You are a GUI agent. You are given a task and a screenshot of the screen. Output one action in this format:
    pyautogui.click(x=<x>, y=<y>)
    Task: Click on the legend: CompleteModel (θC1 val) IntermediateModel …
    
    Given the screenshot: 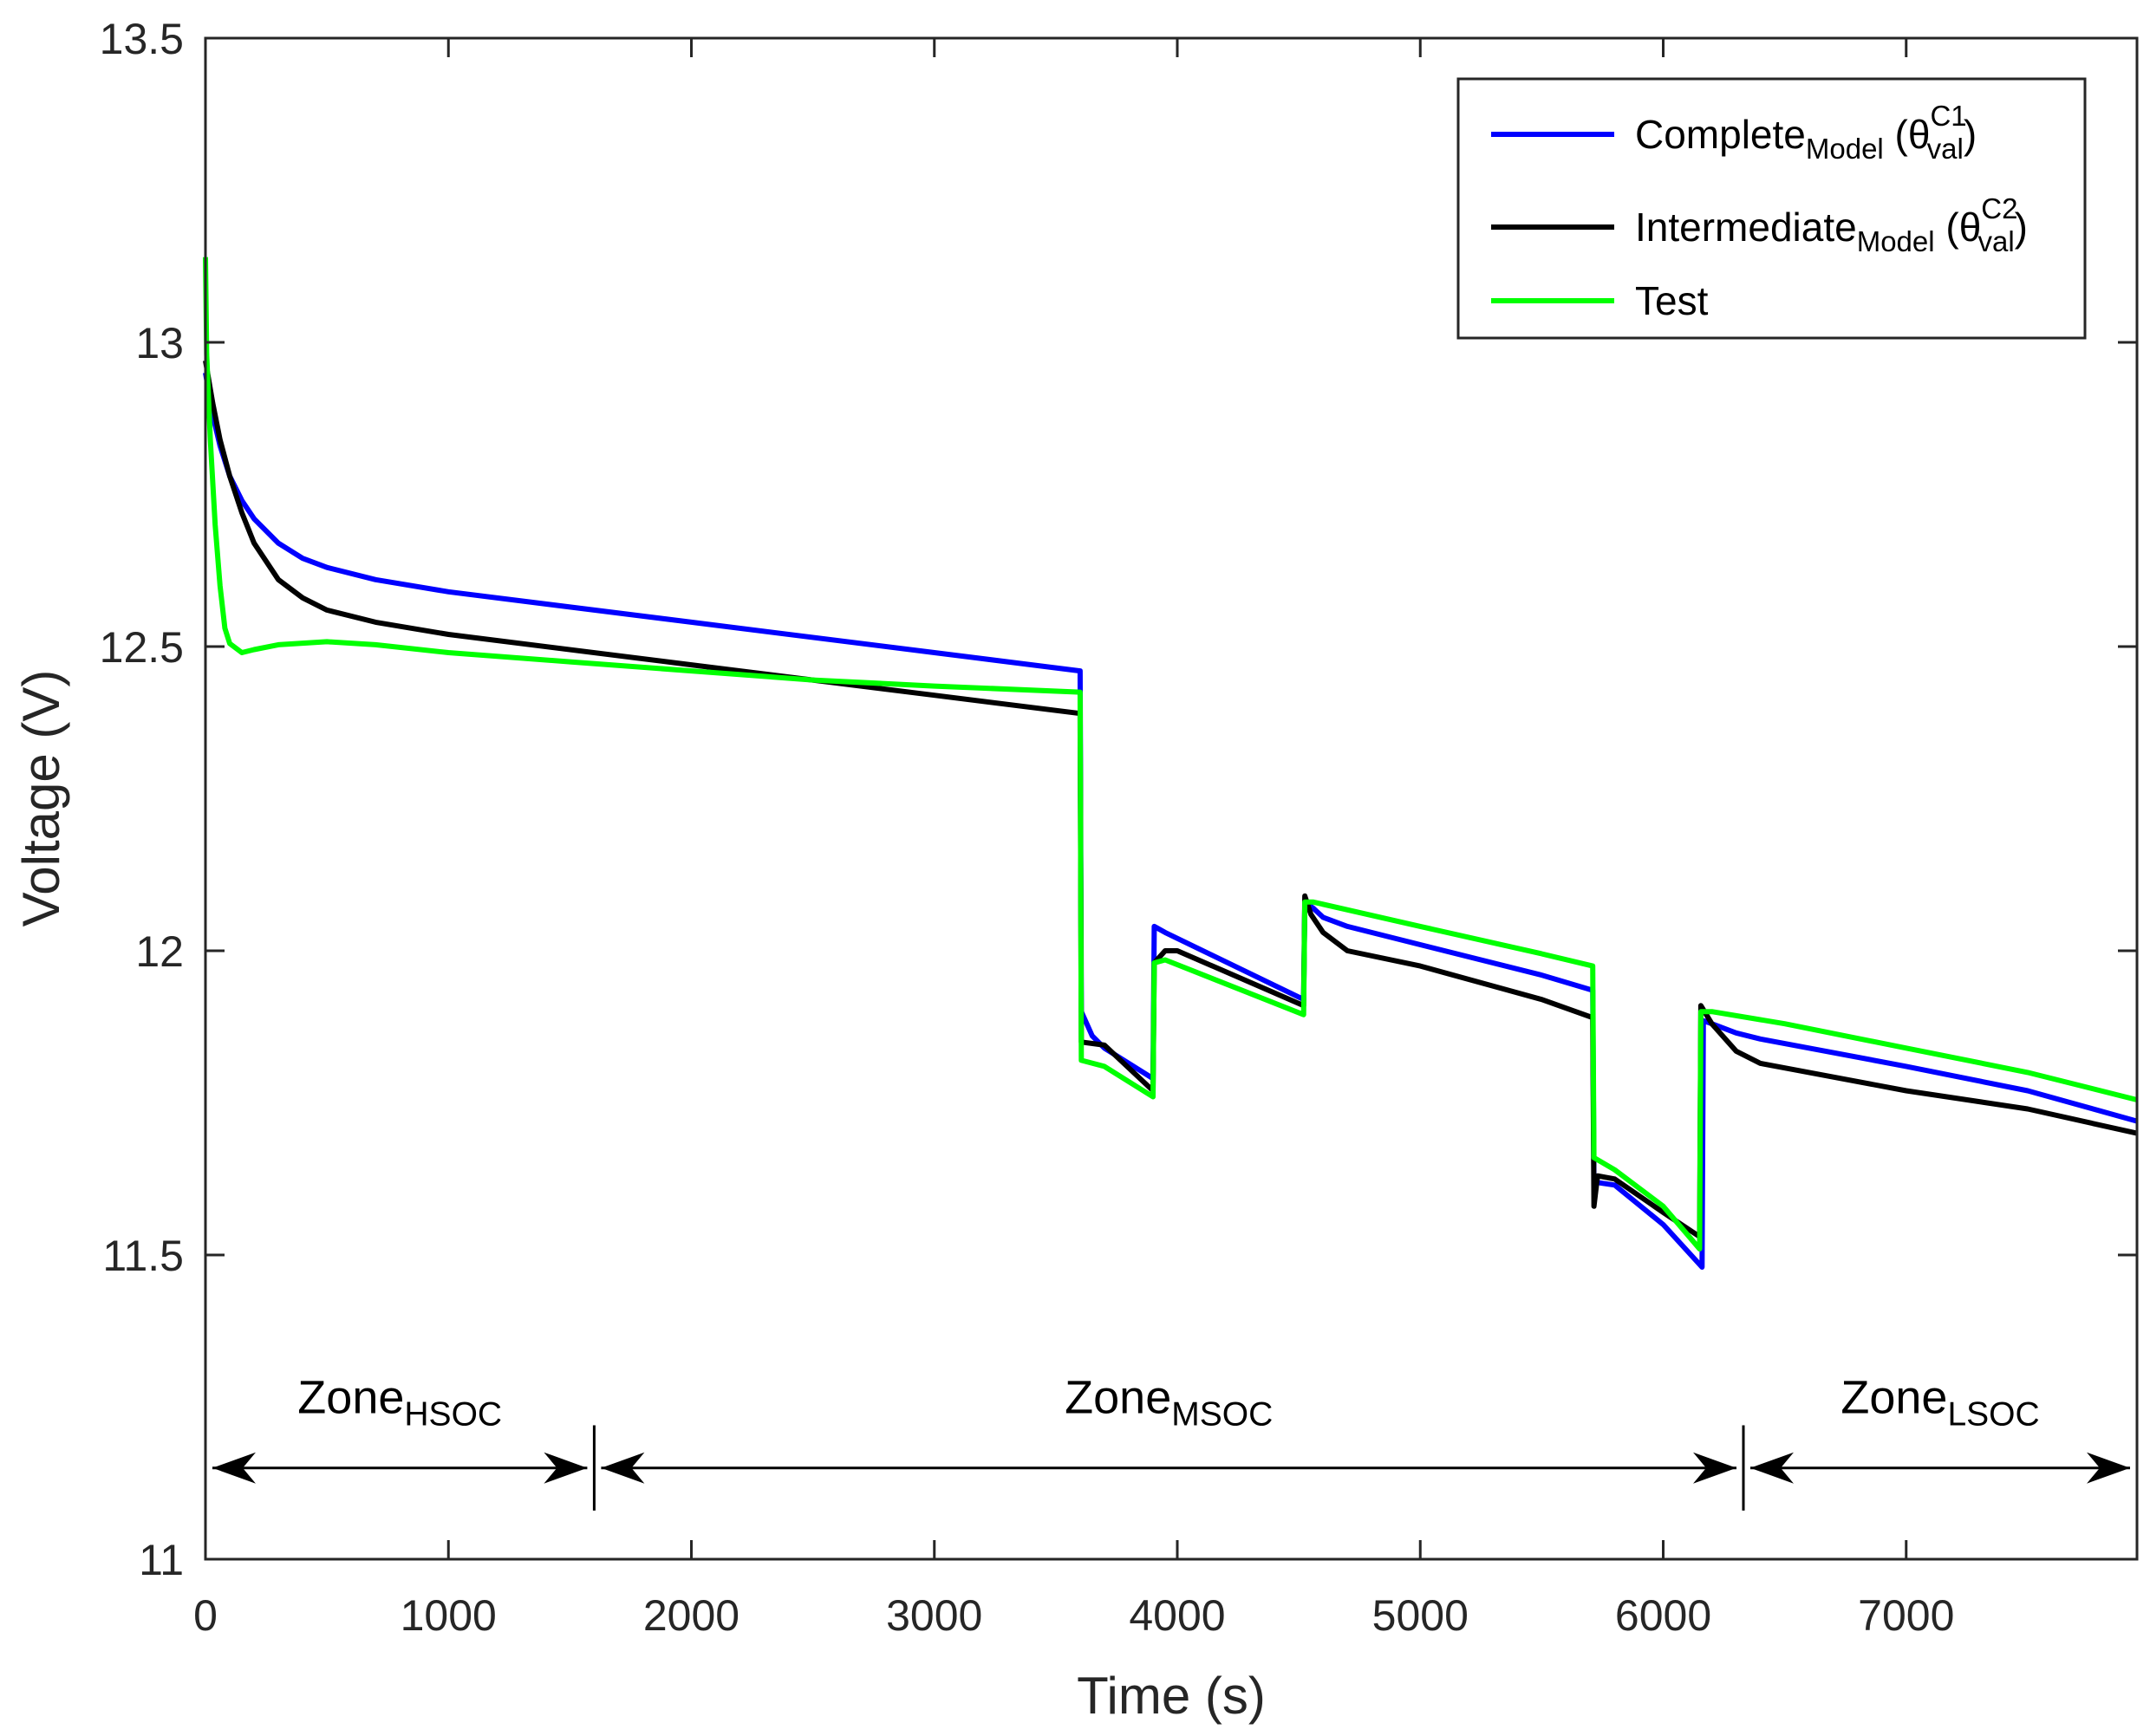 What is the action you would take?
    pyautogui.click(x=1772, y=208)
    